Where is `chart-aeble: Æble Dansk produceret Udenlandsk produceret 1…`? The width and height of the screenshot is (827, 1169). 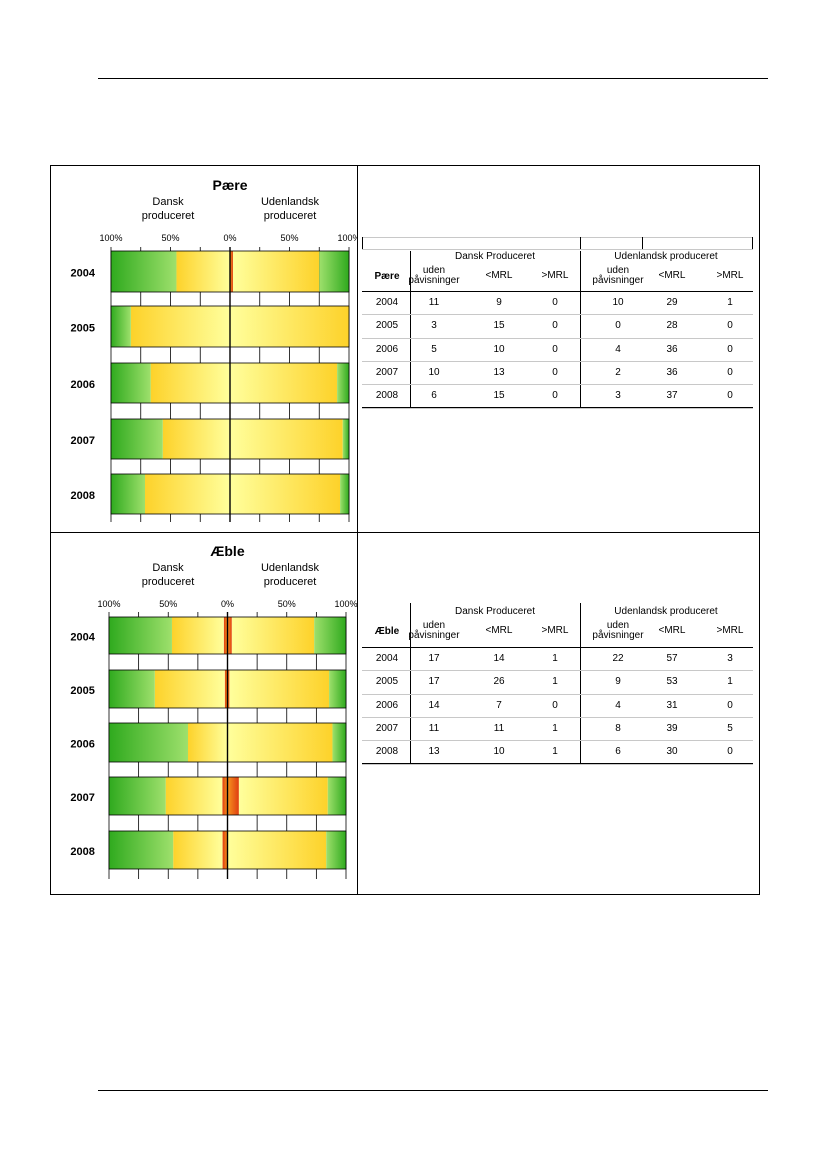
chart-aeble: Æble Dansk produceret Udenlandsk produceret 1… is located at coordinates (213, 711).